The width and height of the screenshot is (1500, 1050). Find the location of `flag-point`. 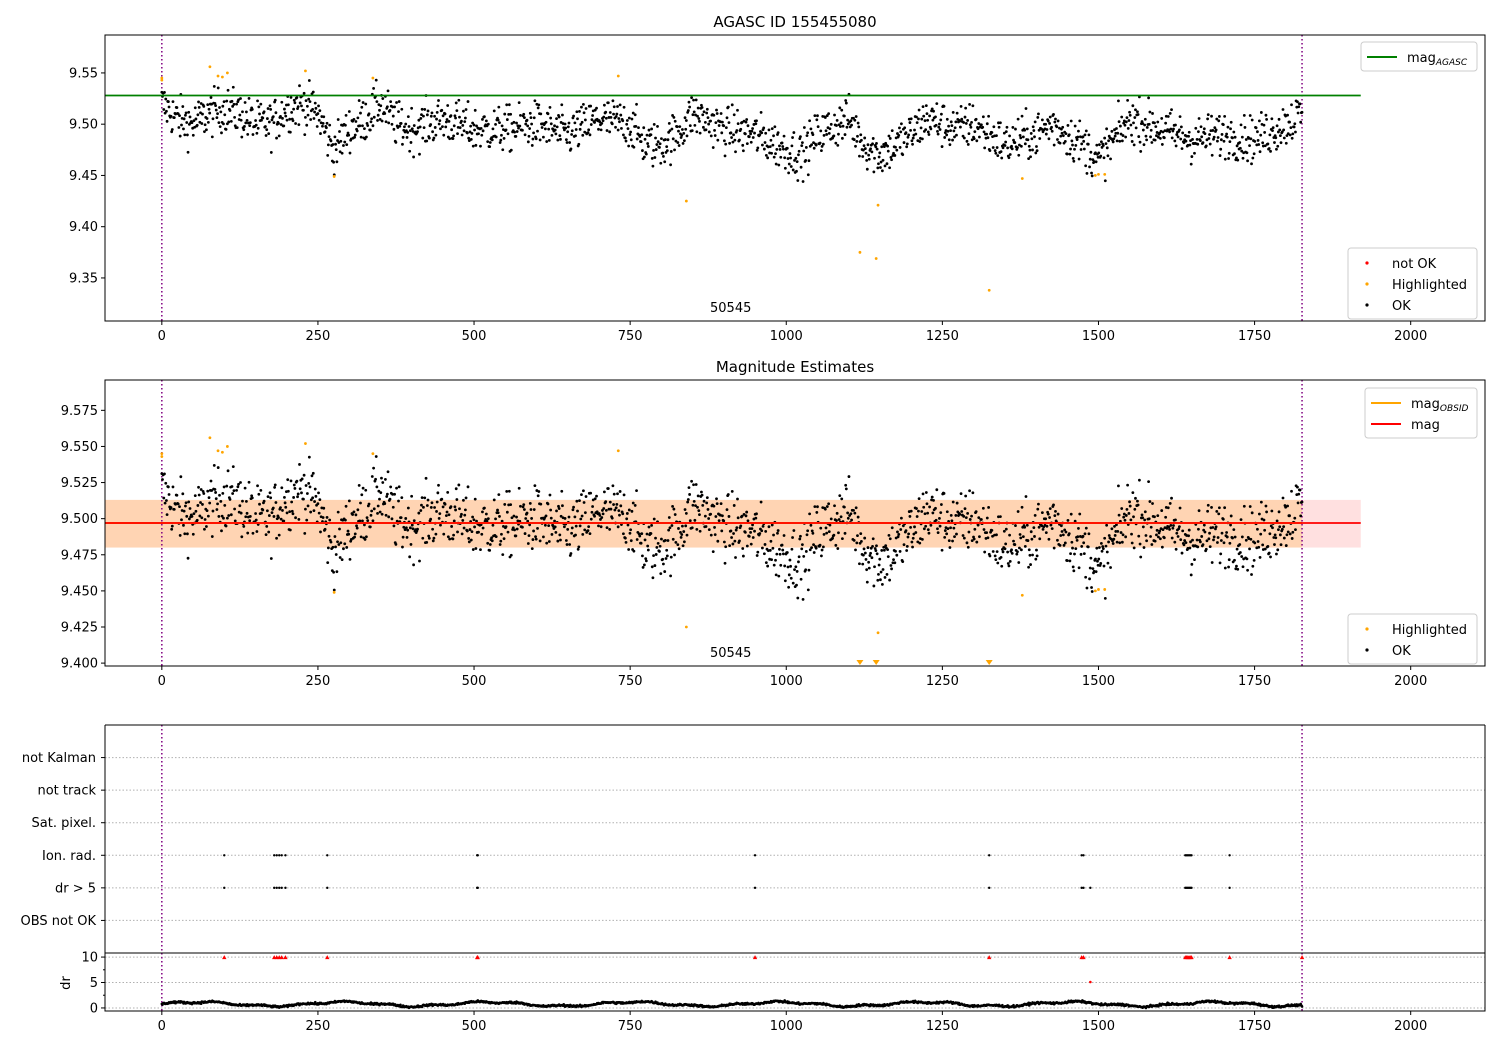

flag-point is located at coordinates (281, 855).